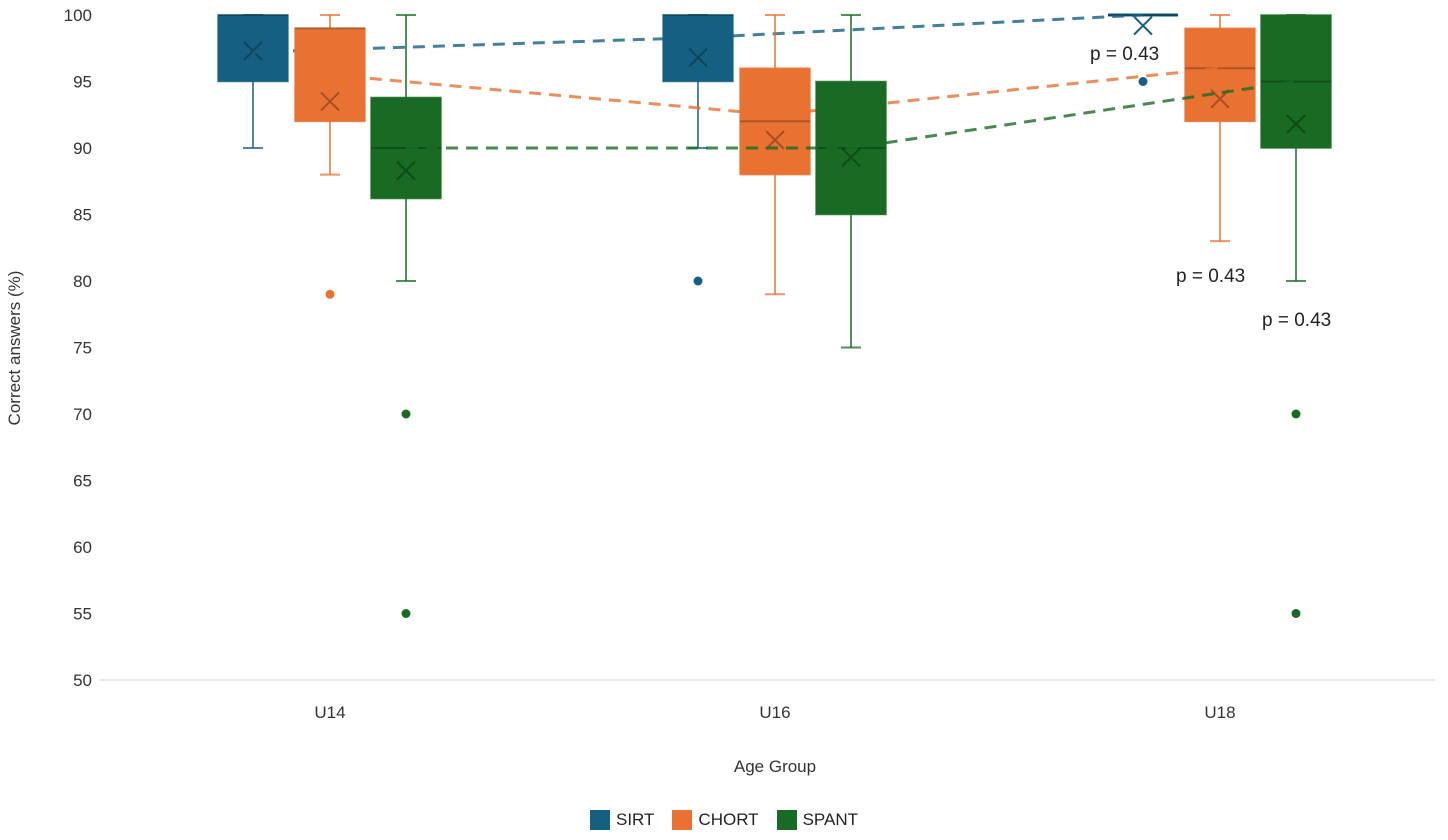 The image size is (1448, 840). Describe the element at coordinates (635, 819) in the screenshot. I see `legend-label: SIRT` at that location.